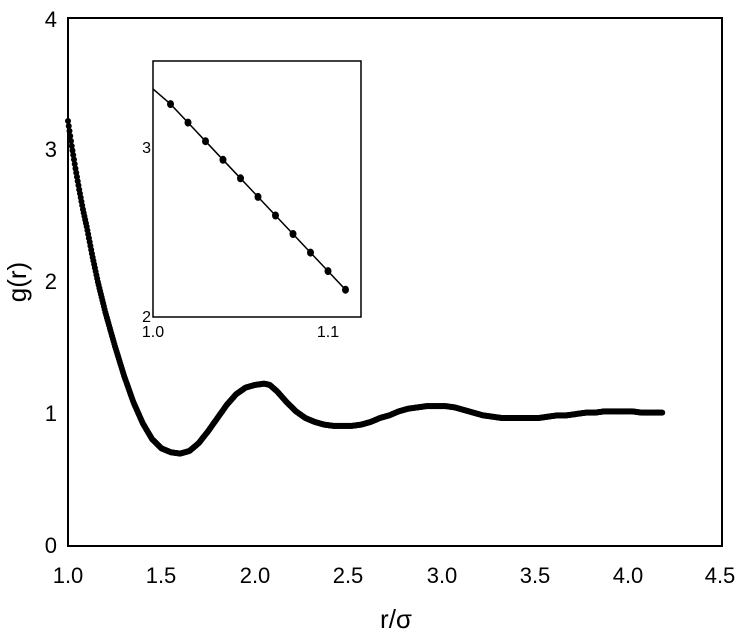  I want to click on main-x-tick-label: 2.0, so click(255, 575).